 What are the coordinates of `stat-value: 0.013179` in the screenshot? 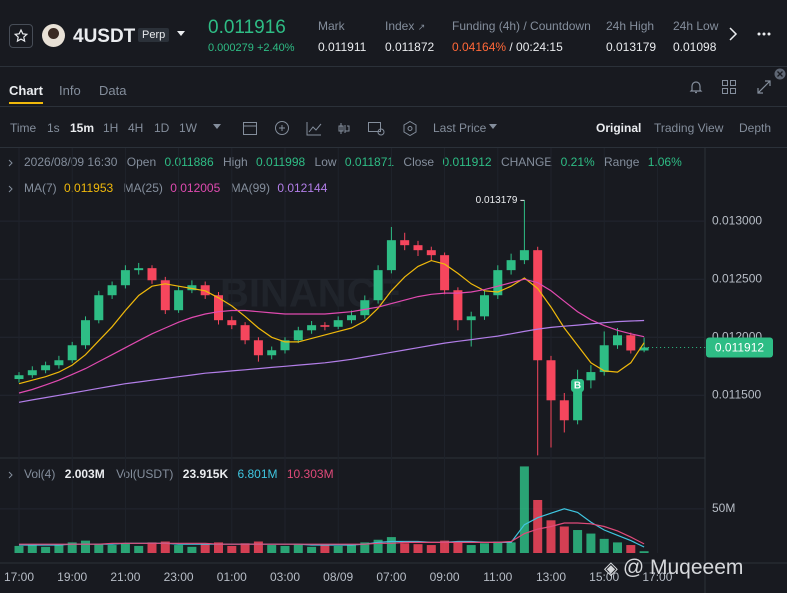 It's located at (631, 47).